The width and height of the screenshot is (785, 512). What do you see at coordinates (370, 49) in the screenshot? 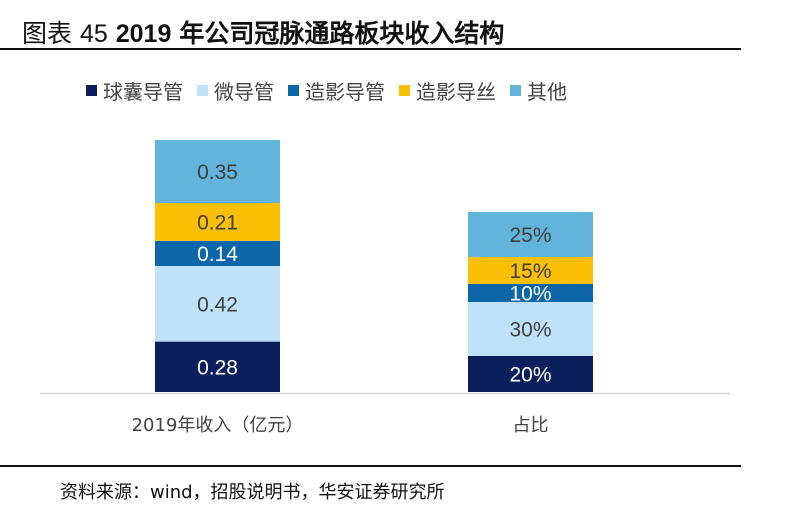
I see `top-rule` at bounding box center [370, 49].